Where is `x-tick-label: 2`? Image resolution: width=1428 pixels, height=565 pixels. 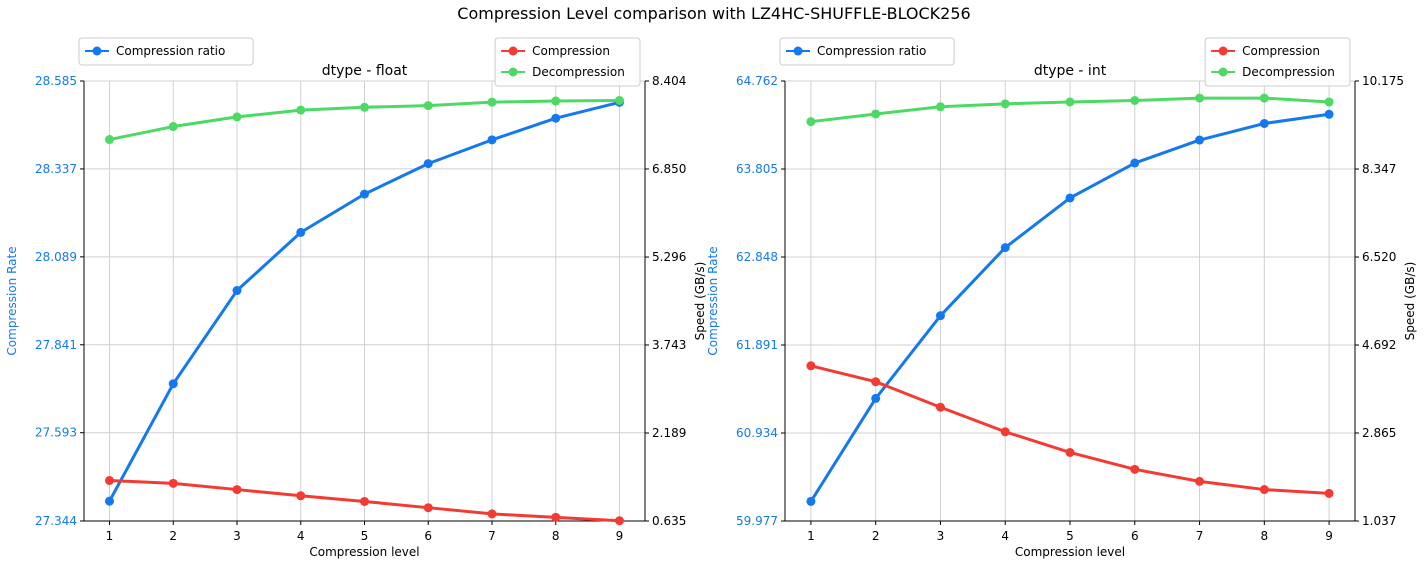 x-tick-label: 2 is located at coordinates (173, 536).